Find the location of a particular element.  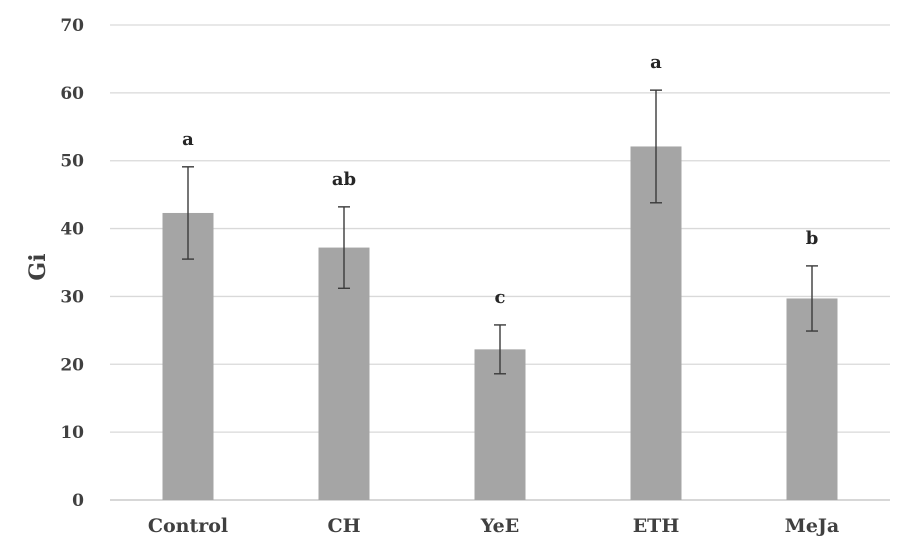

significance-label-meja: b is located at coordinates (812, 238).